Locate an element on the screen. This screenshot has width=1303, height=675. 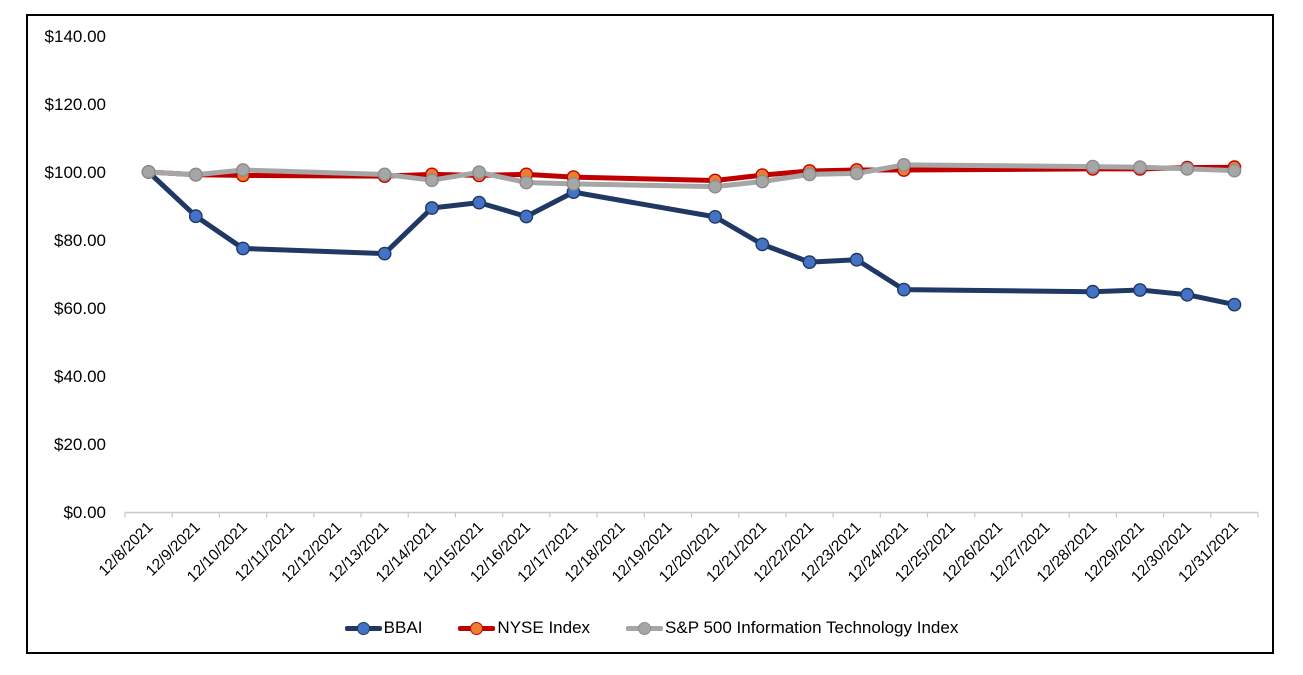
legend-swatch-sp500-it-index is located at coordinates (645, 628).